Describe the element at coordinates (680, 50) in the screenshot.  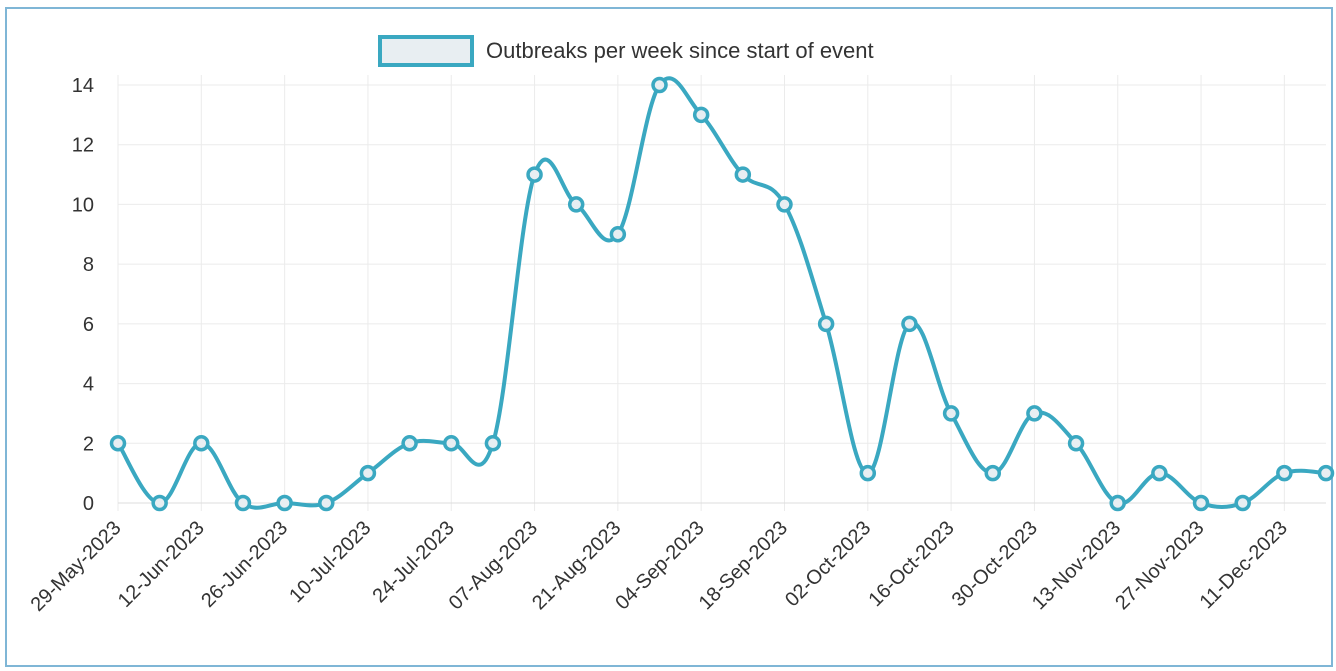
I see `legend-label: Outbreaks per week since start of event` at that location.